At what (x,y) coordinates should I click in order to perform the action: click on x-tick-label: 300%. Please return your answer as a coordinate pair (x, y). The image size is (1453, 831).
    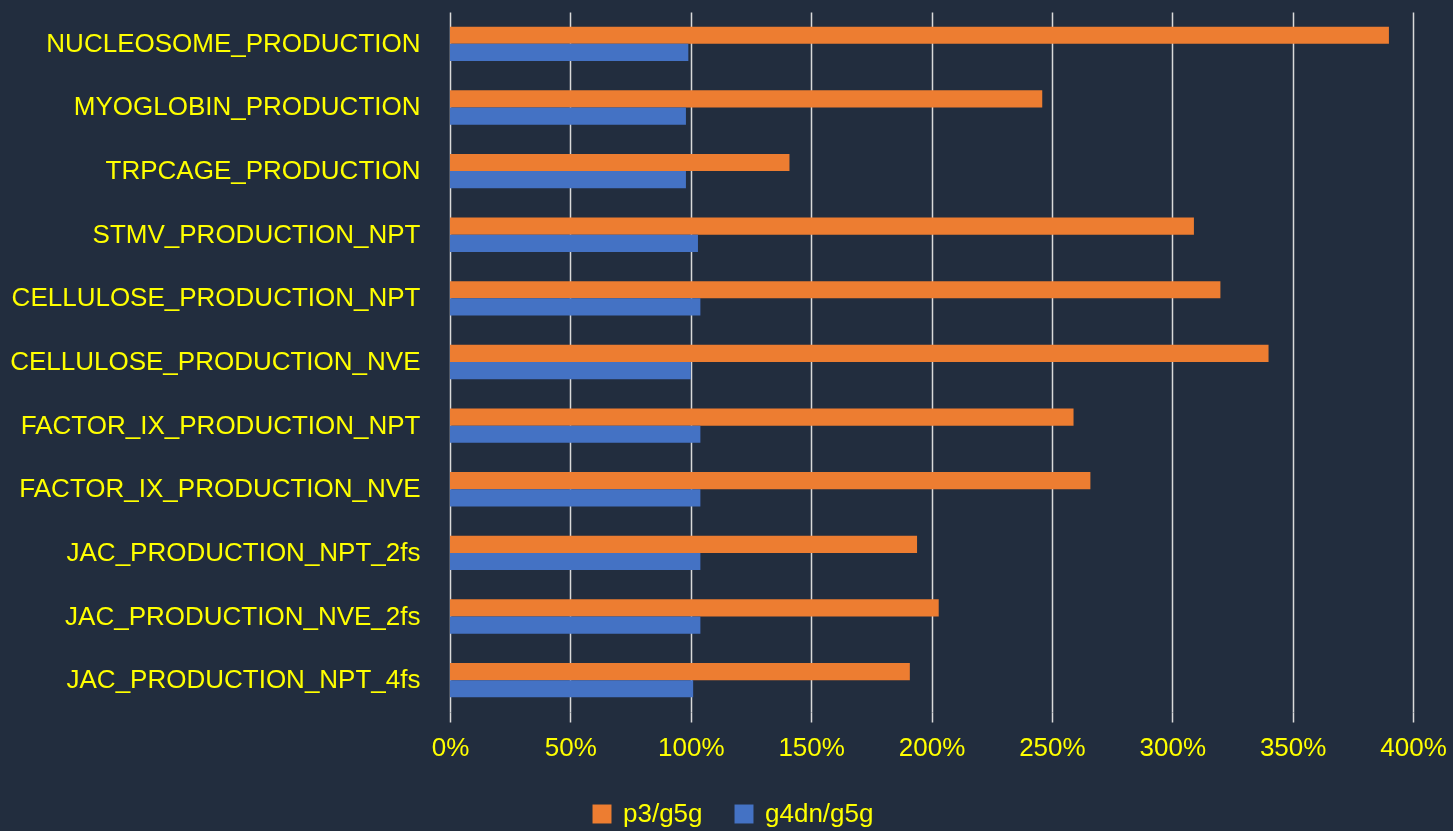
    Looking at the image, I should click on (1172, 746).